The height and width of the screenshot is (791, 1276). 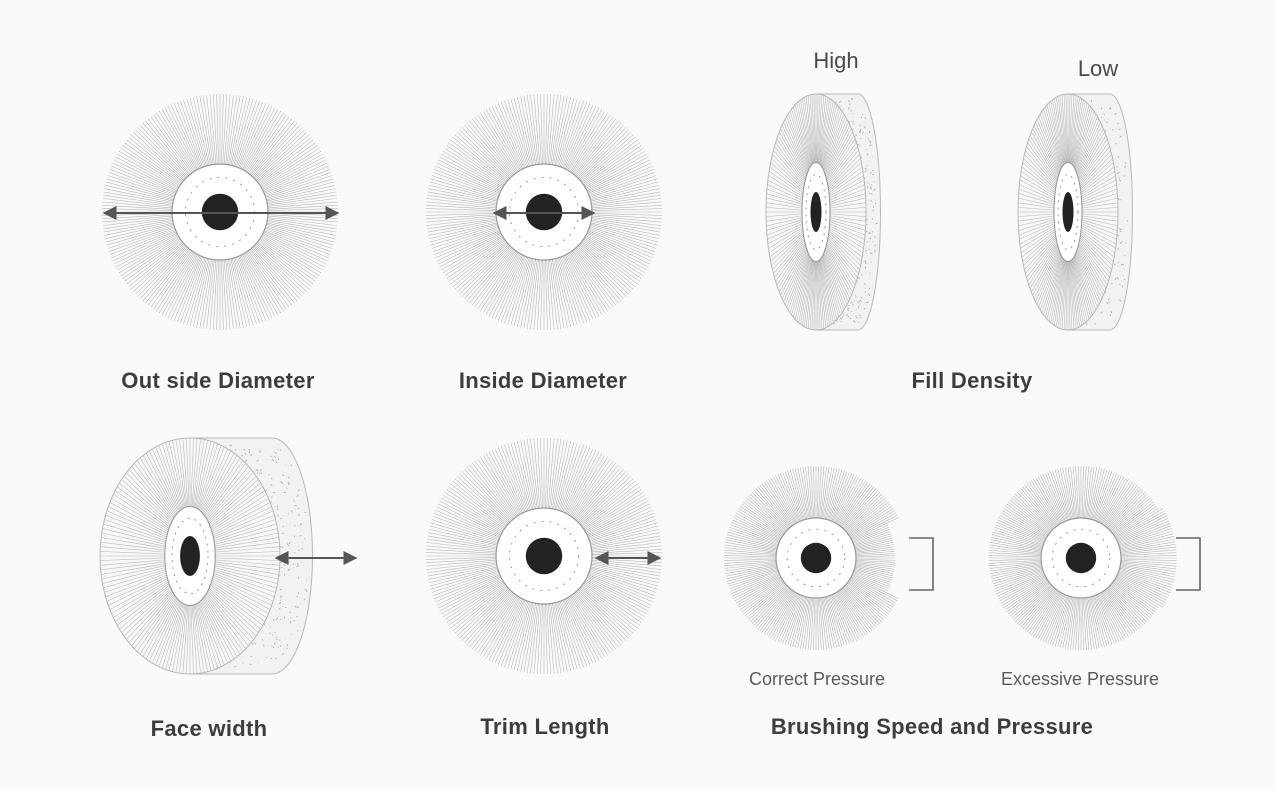 I want to click on brush-face-width, so click(x=206, y=556).